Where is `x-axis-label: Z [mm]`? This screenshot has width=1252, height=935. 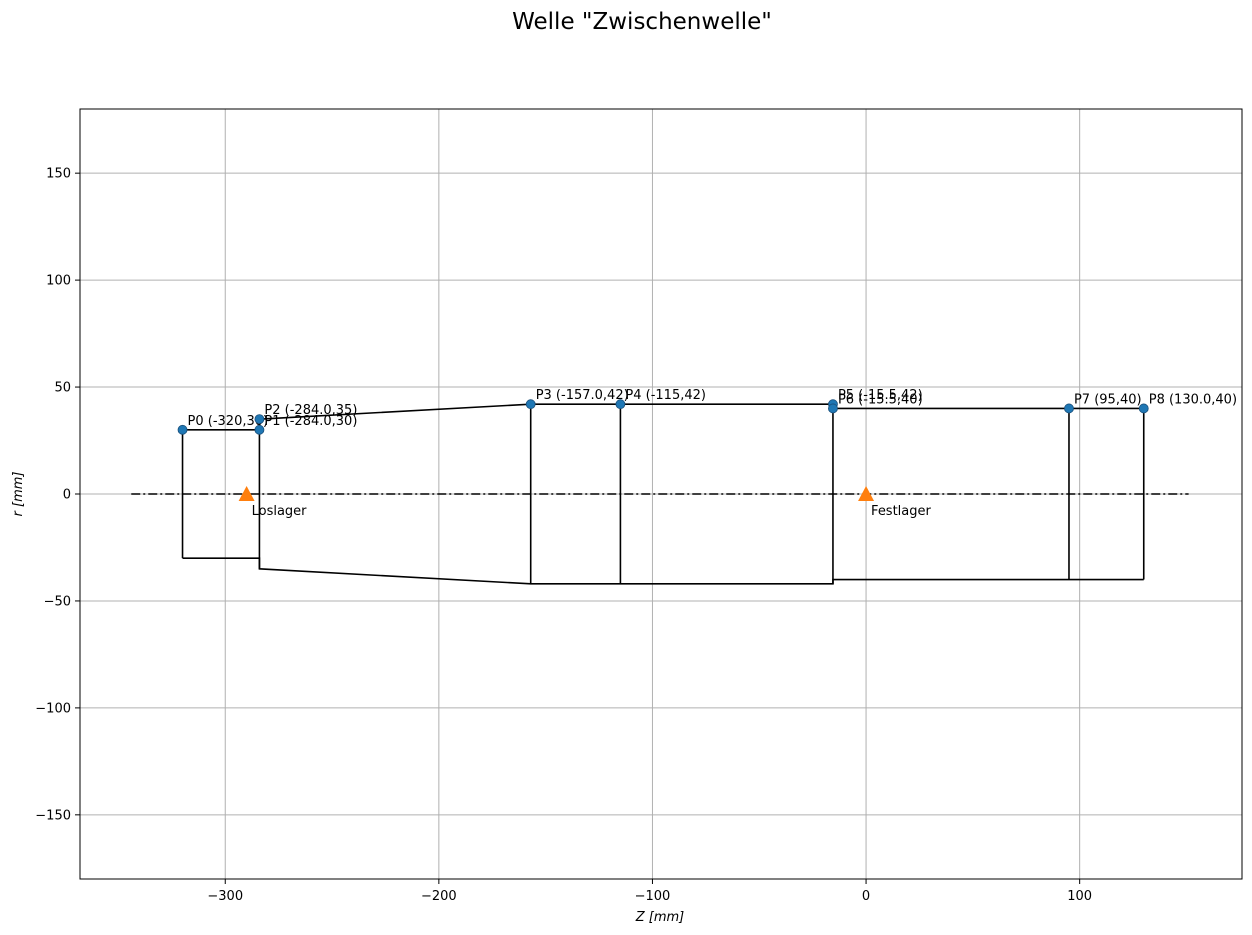 x-axis-label: Z [mm] is located at coordinates (660, 917).